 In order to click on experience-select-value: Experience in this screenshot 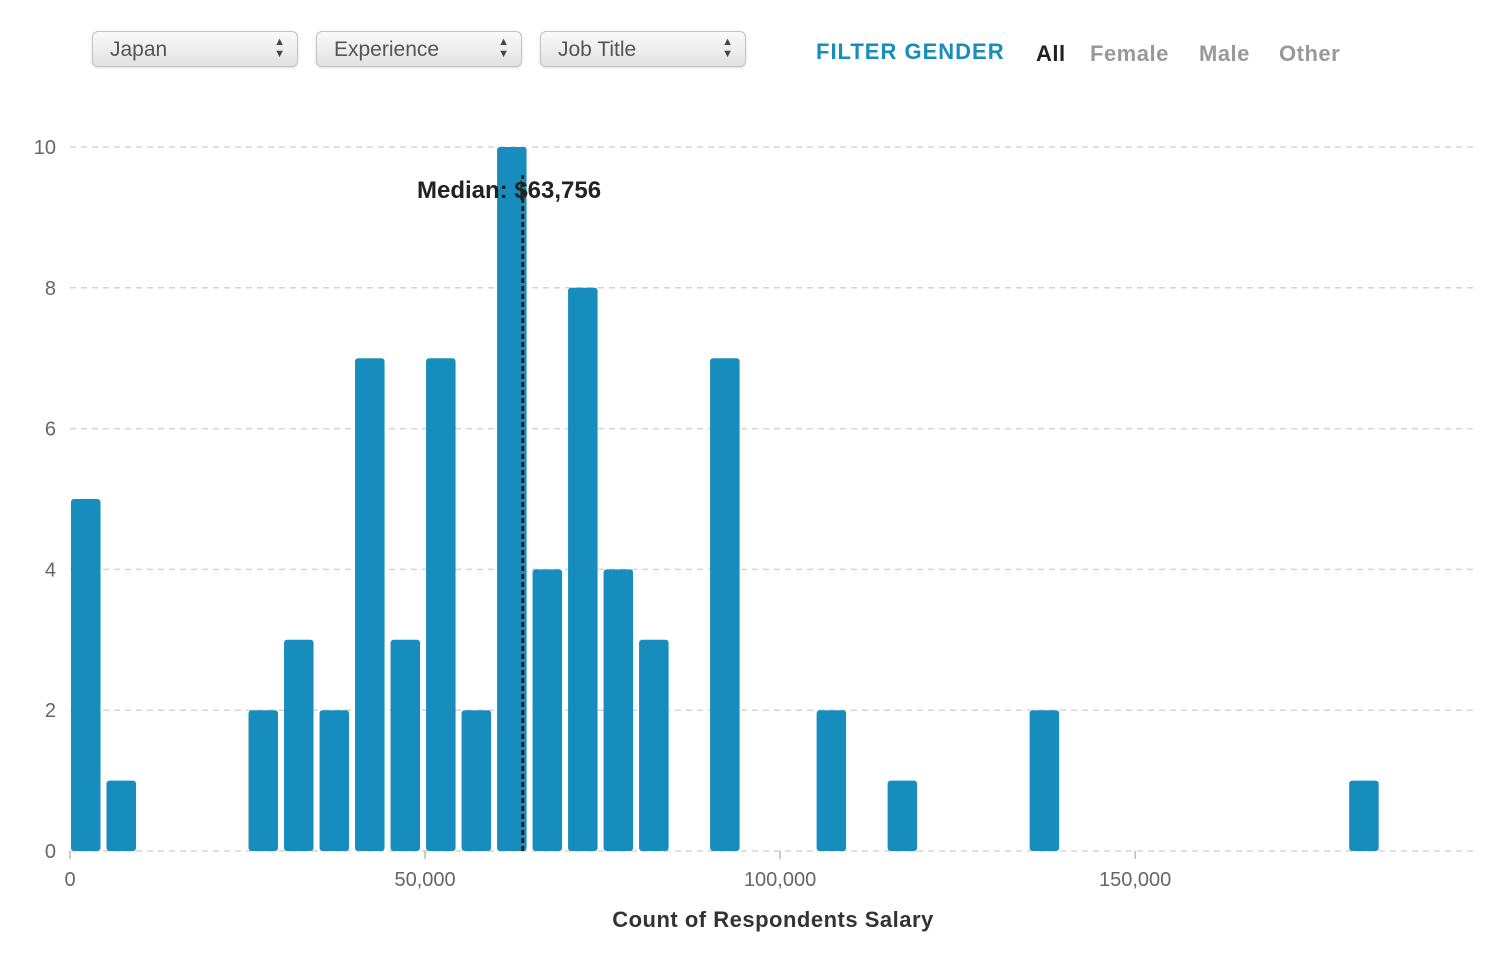, I will do `click(387, 49)`.